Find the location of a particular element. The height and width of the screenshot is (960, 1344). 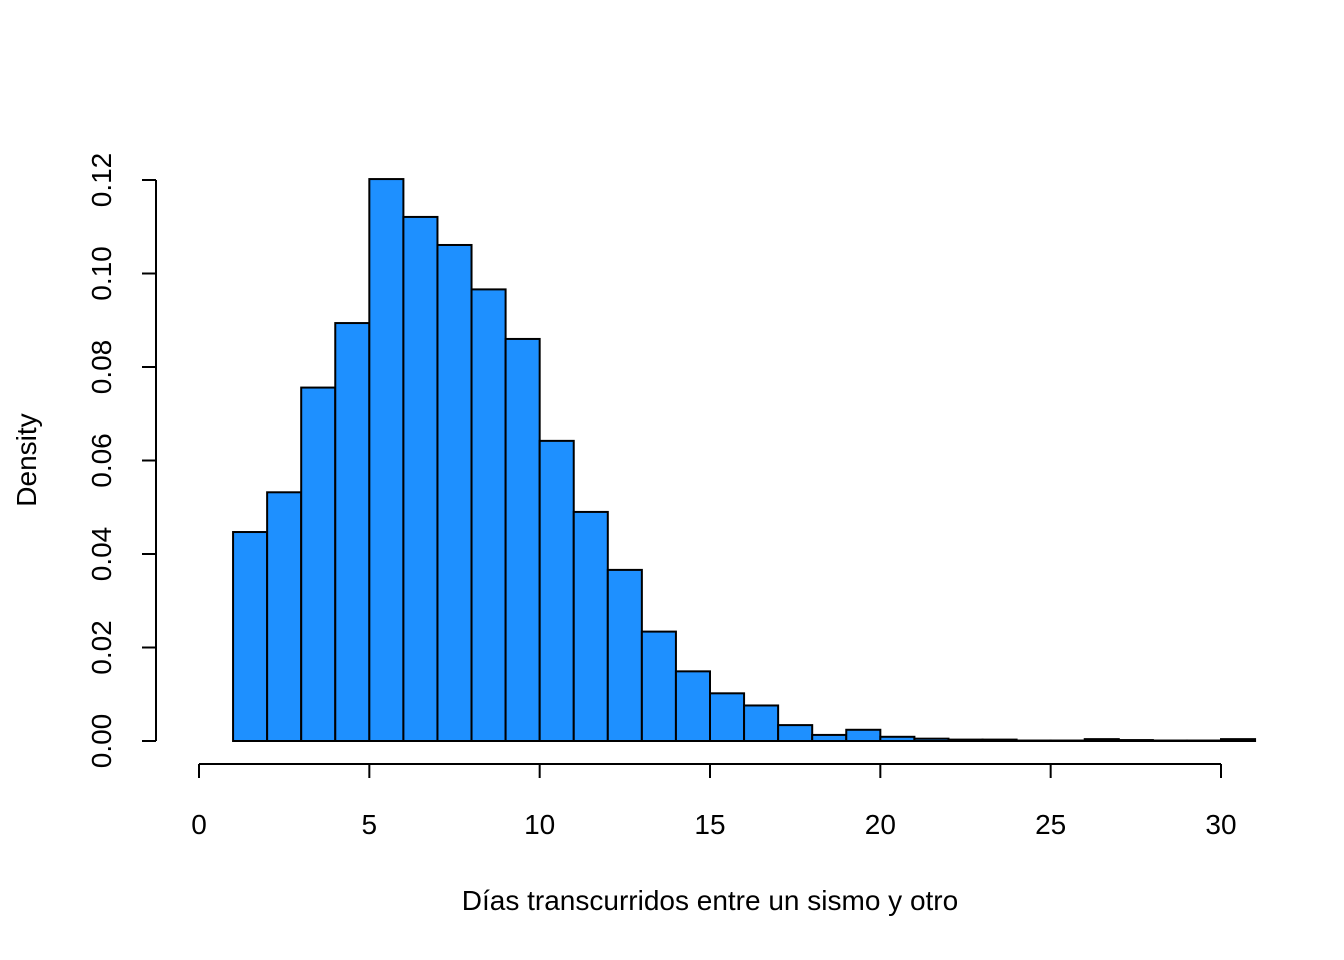

y-axis: 0.00 0.02 0.04 0.06 0.08 0.10 0.12 is located at coordinates (121, 461).